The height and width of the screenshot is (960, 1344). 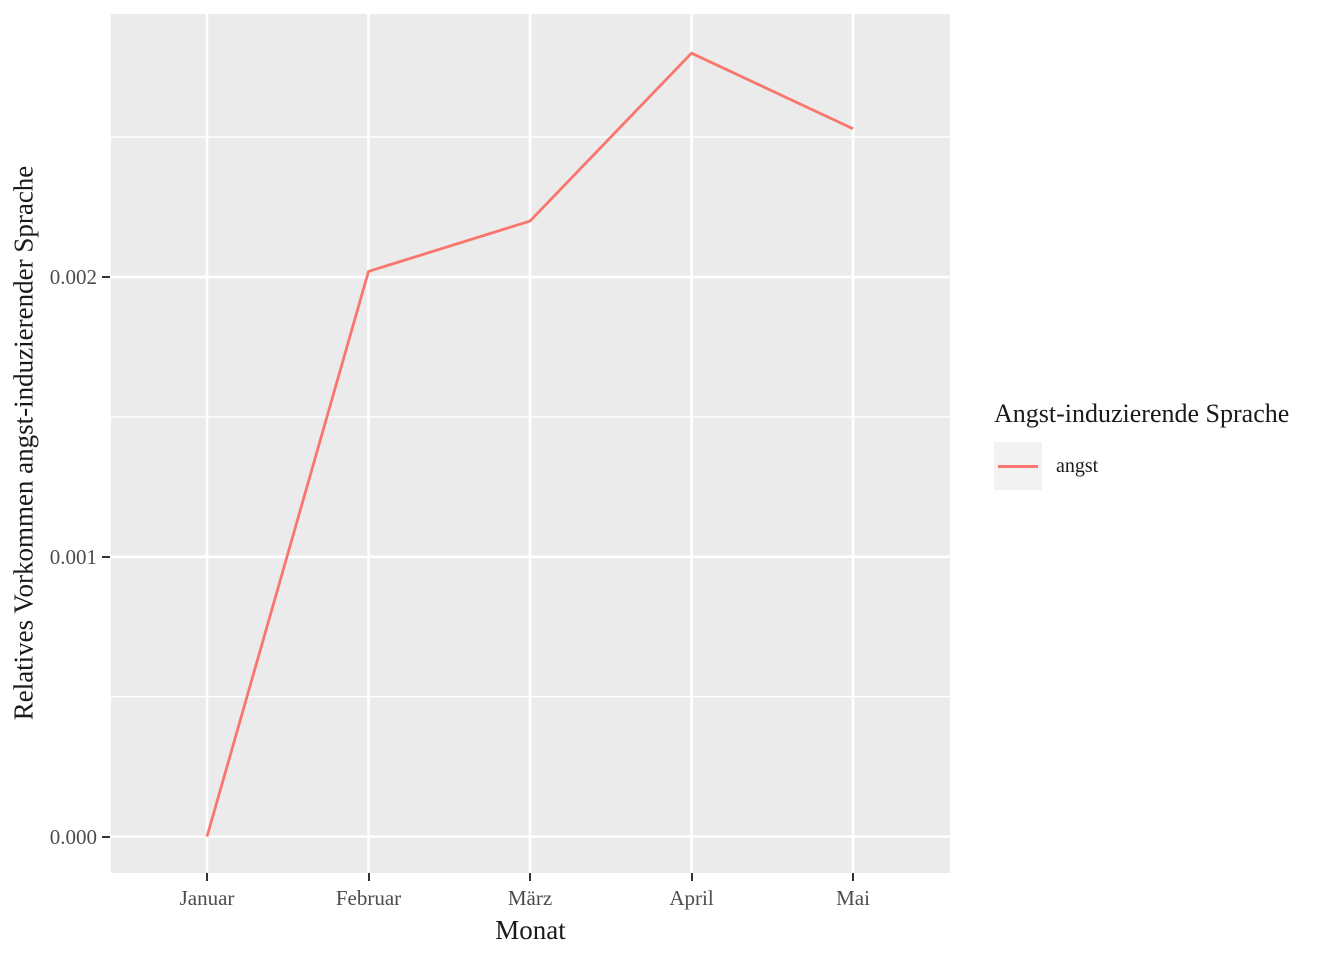 I want to click on x-tick-label: Januar, so click(x=207, y=898).